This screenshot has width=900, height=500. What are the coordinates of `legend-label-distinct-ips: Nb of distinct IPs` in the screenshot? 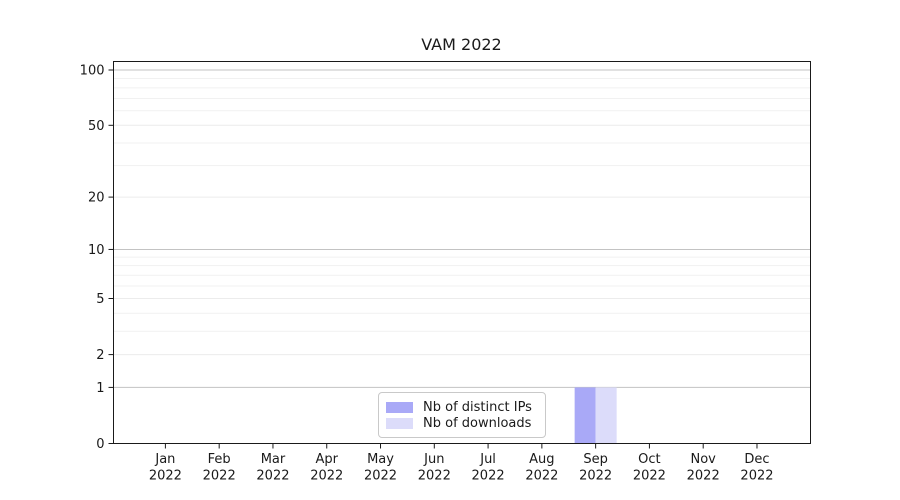 It's located at (477, 407).